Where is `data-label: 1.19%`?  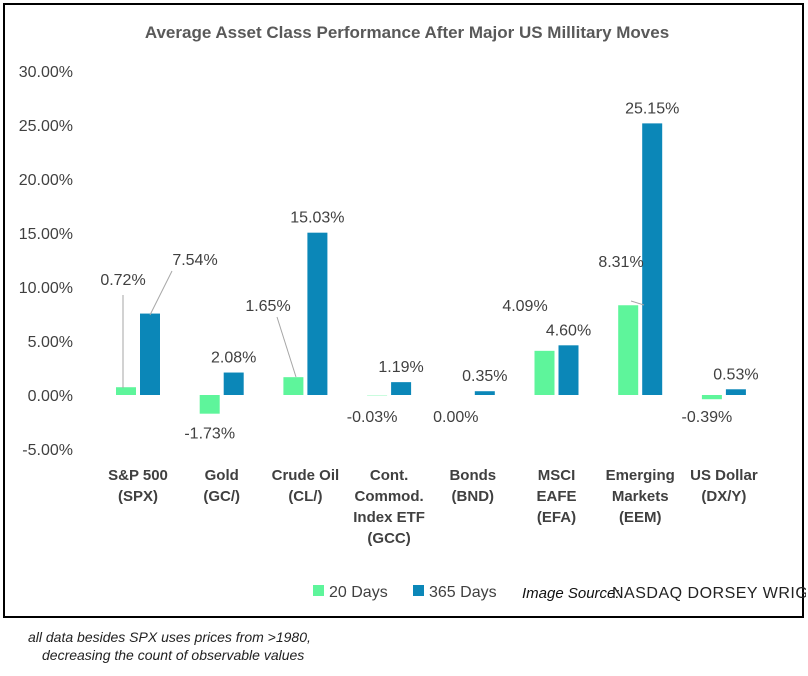 data-label: 1.19% is located at coordinates (400, 367).